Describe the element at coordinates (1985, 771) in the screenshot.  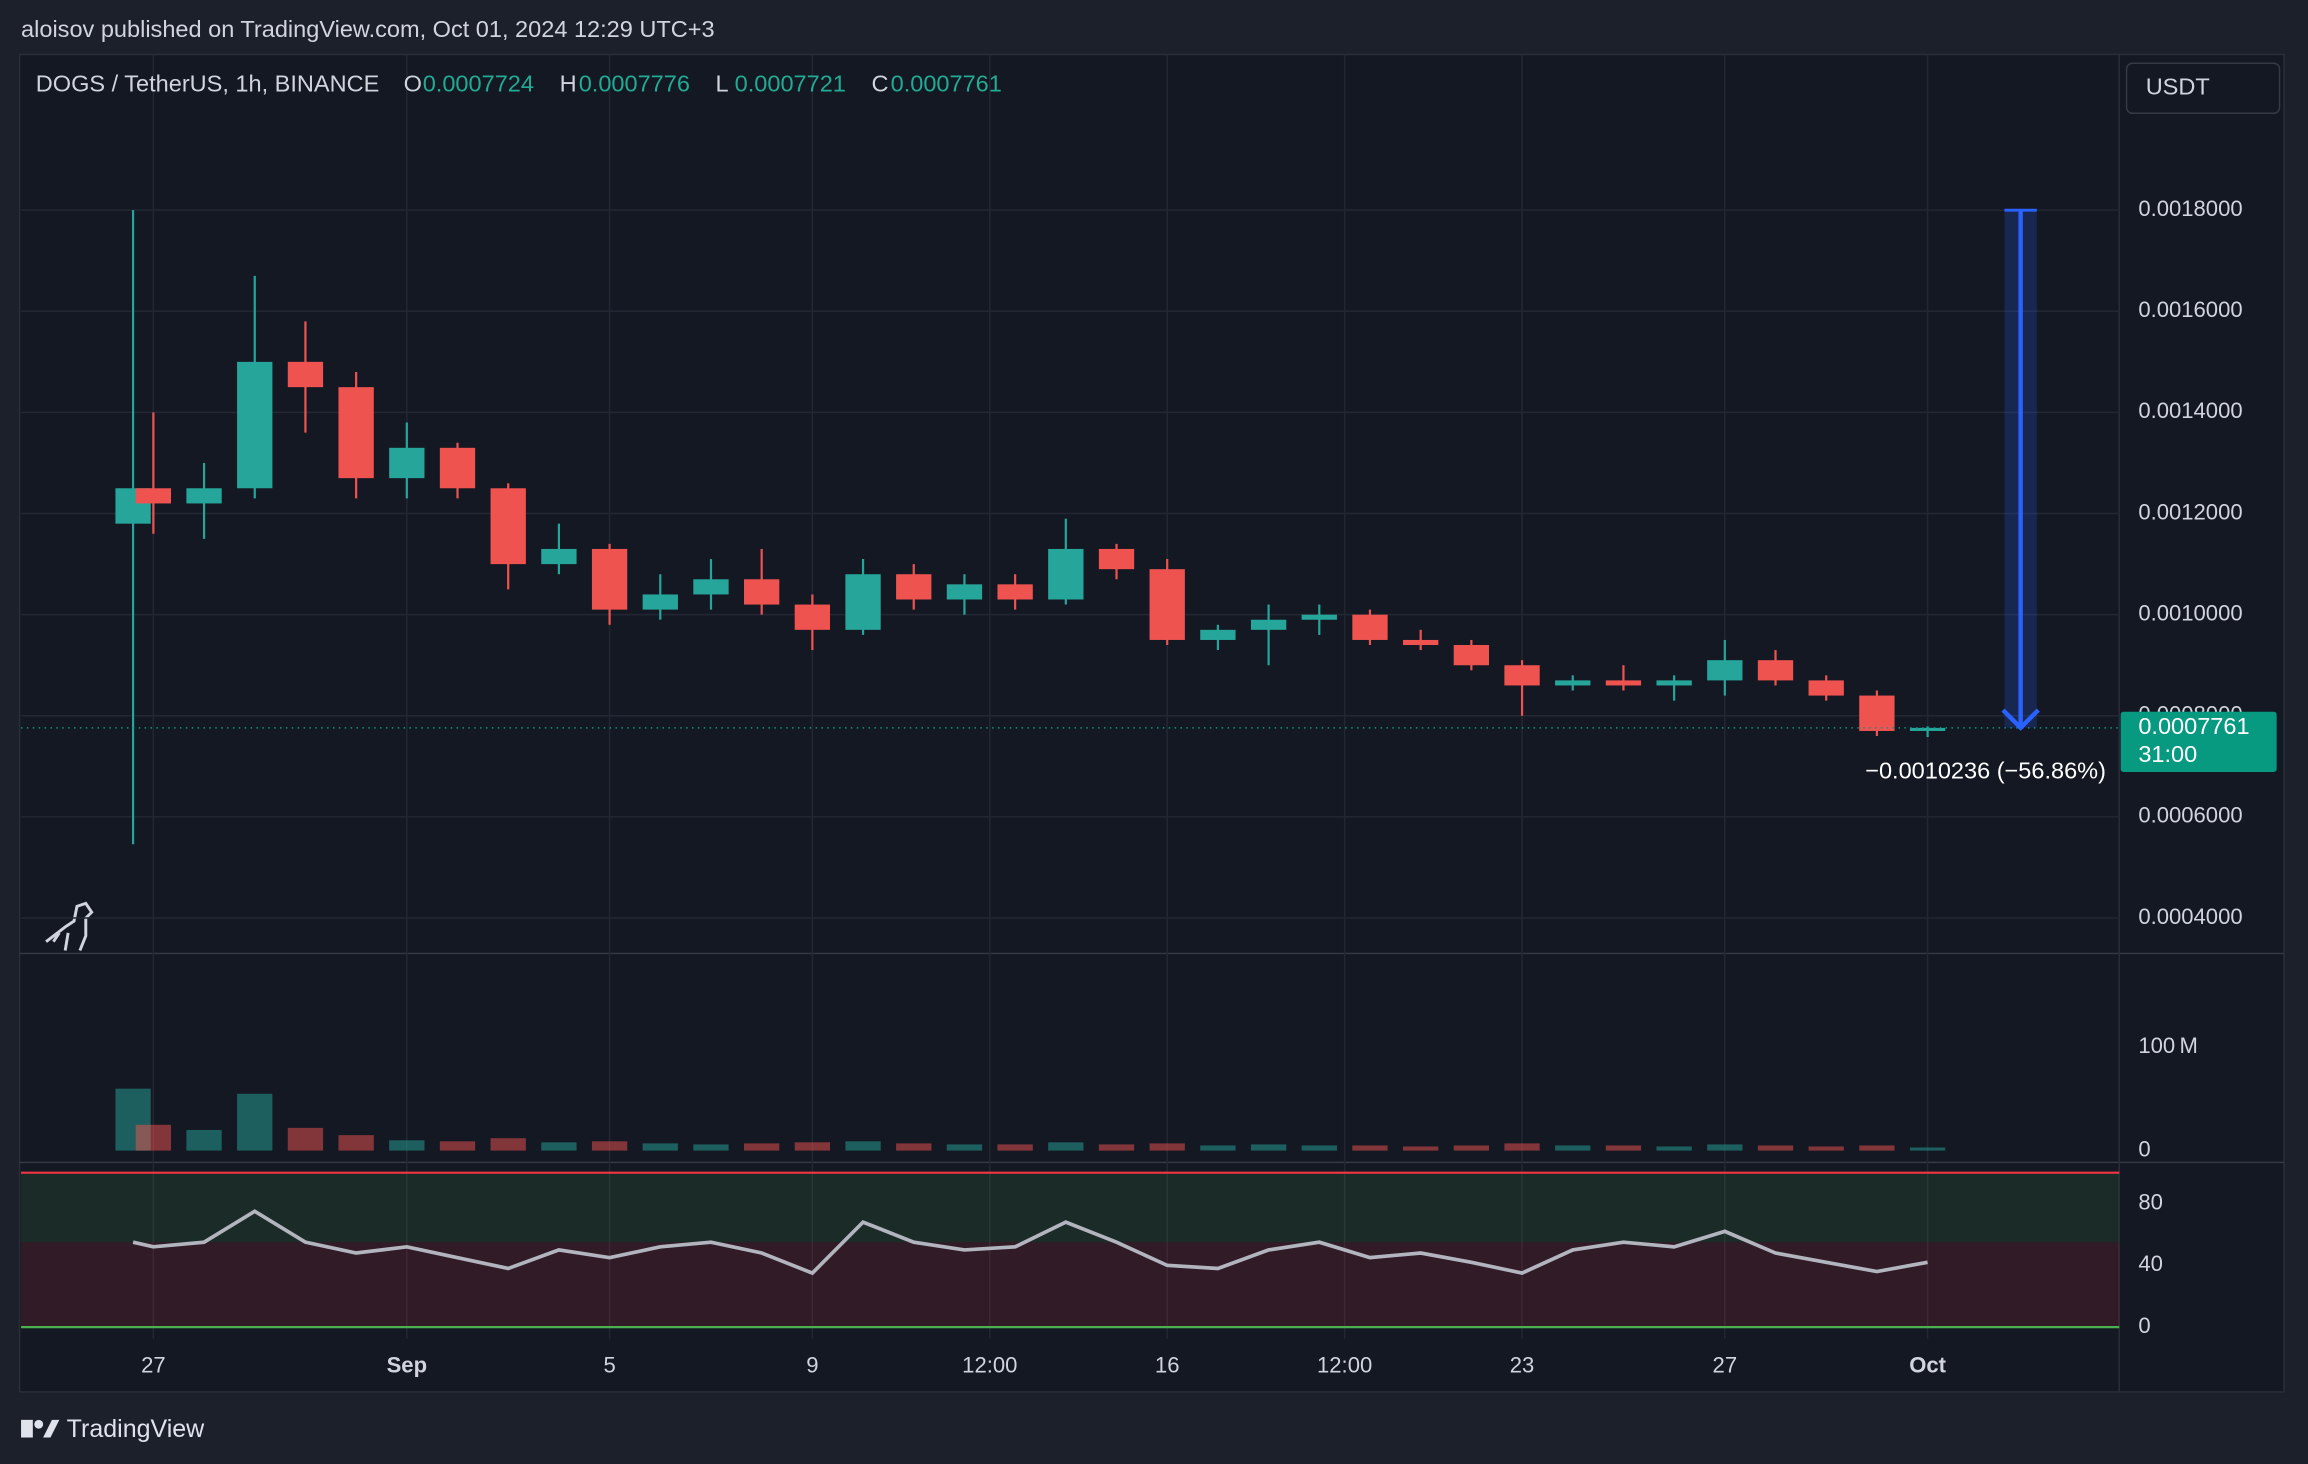
I see `measure-label: −0.0010236 (−56.86%)` at that location.